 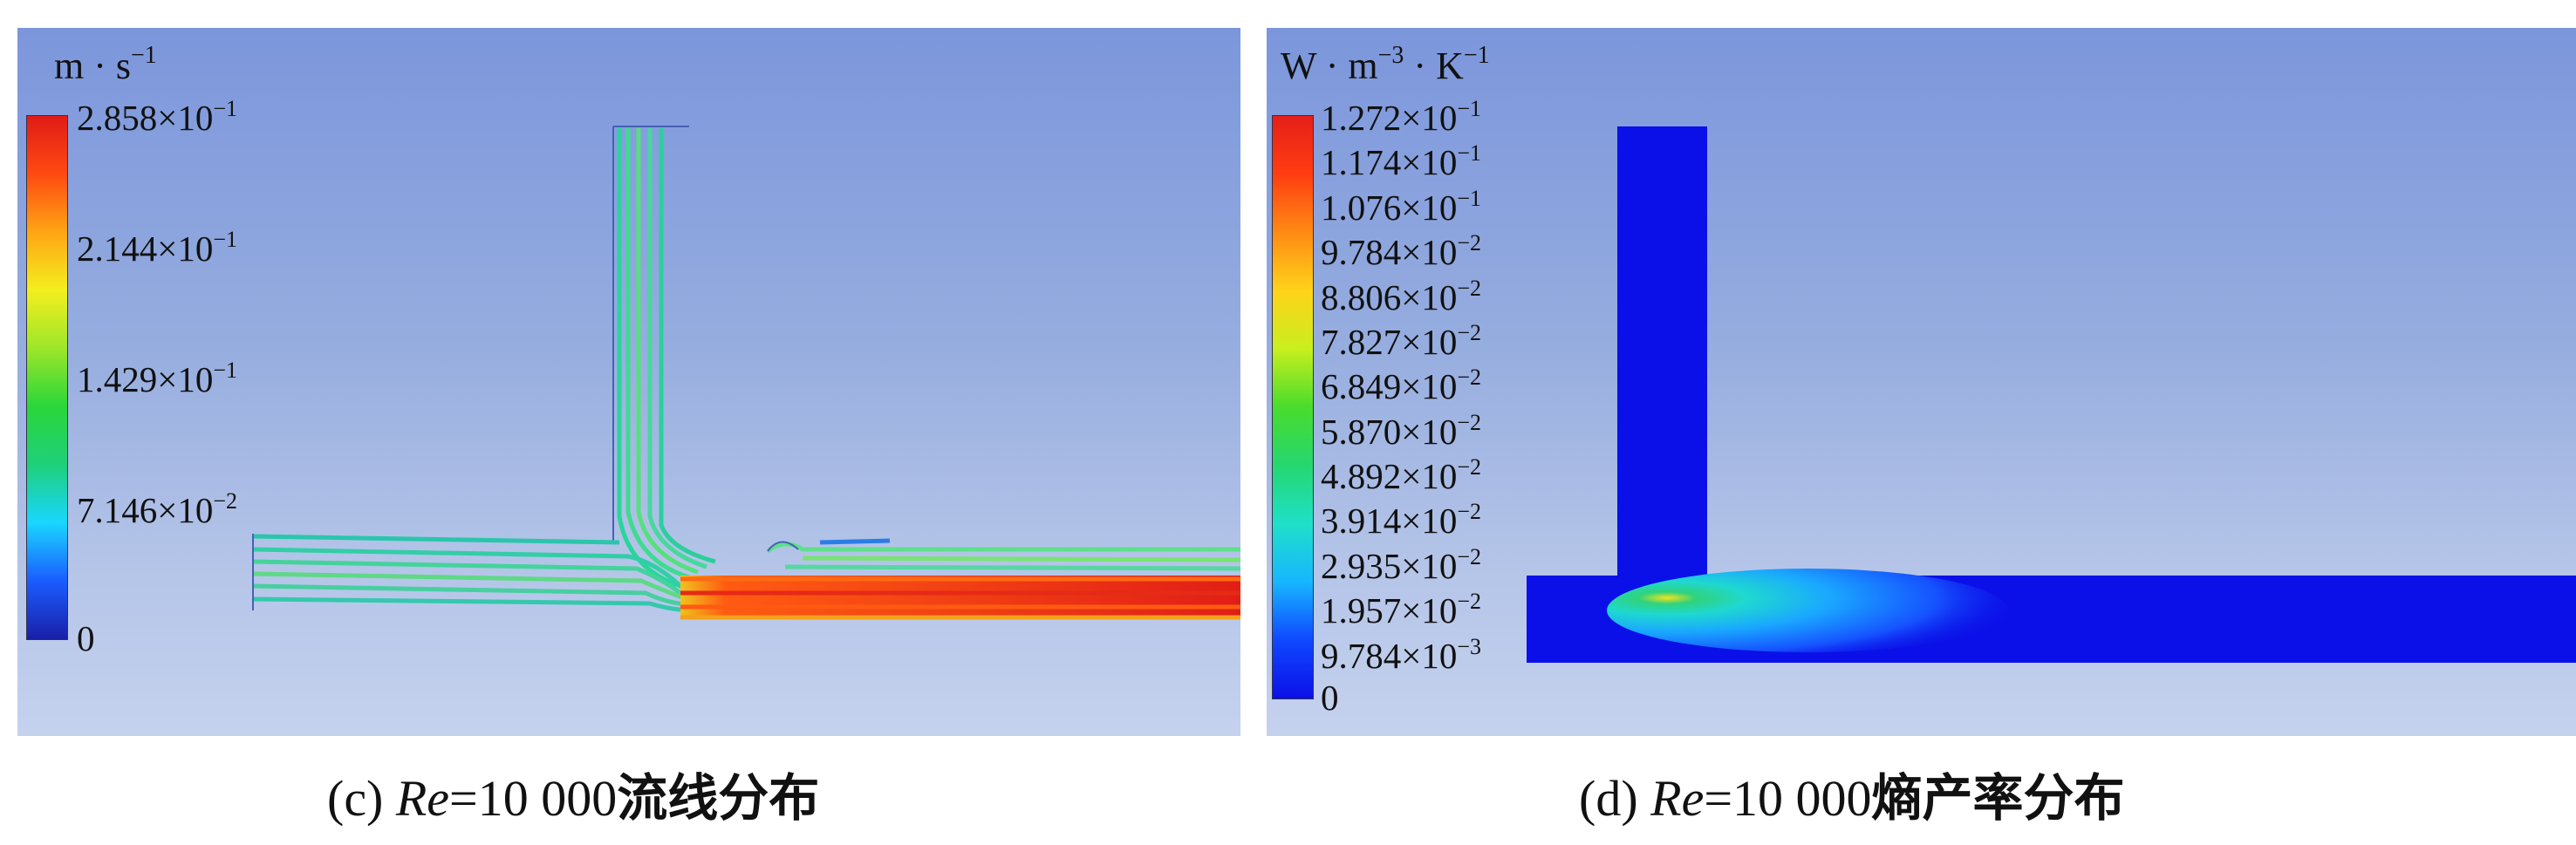 I want to click on entropy-hot-region, so click(x=1807, y=610).